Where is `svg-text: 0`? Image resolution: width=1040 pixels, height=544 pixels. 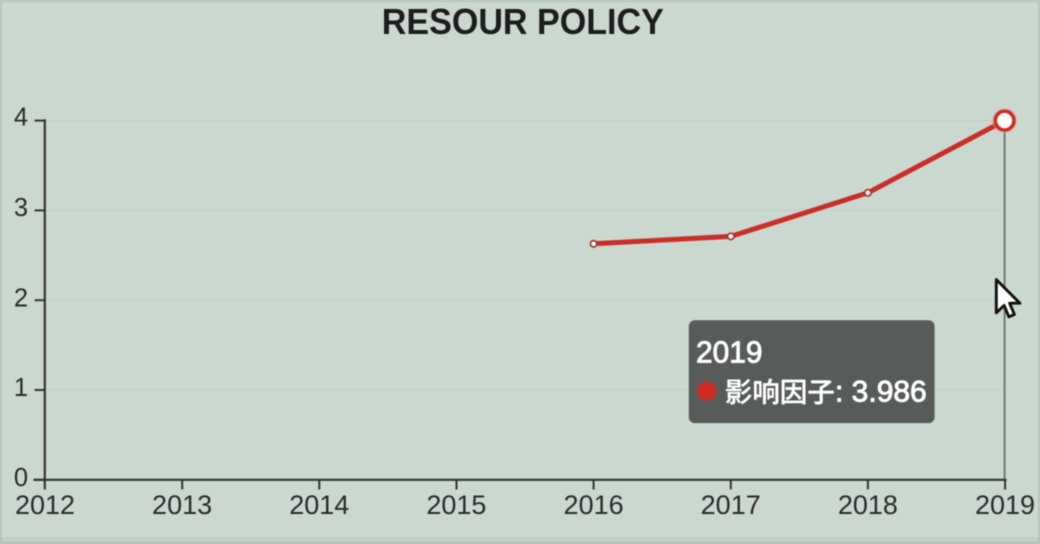 svg-text: 0 is located at coordinates (21, 478).